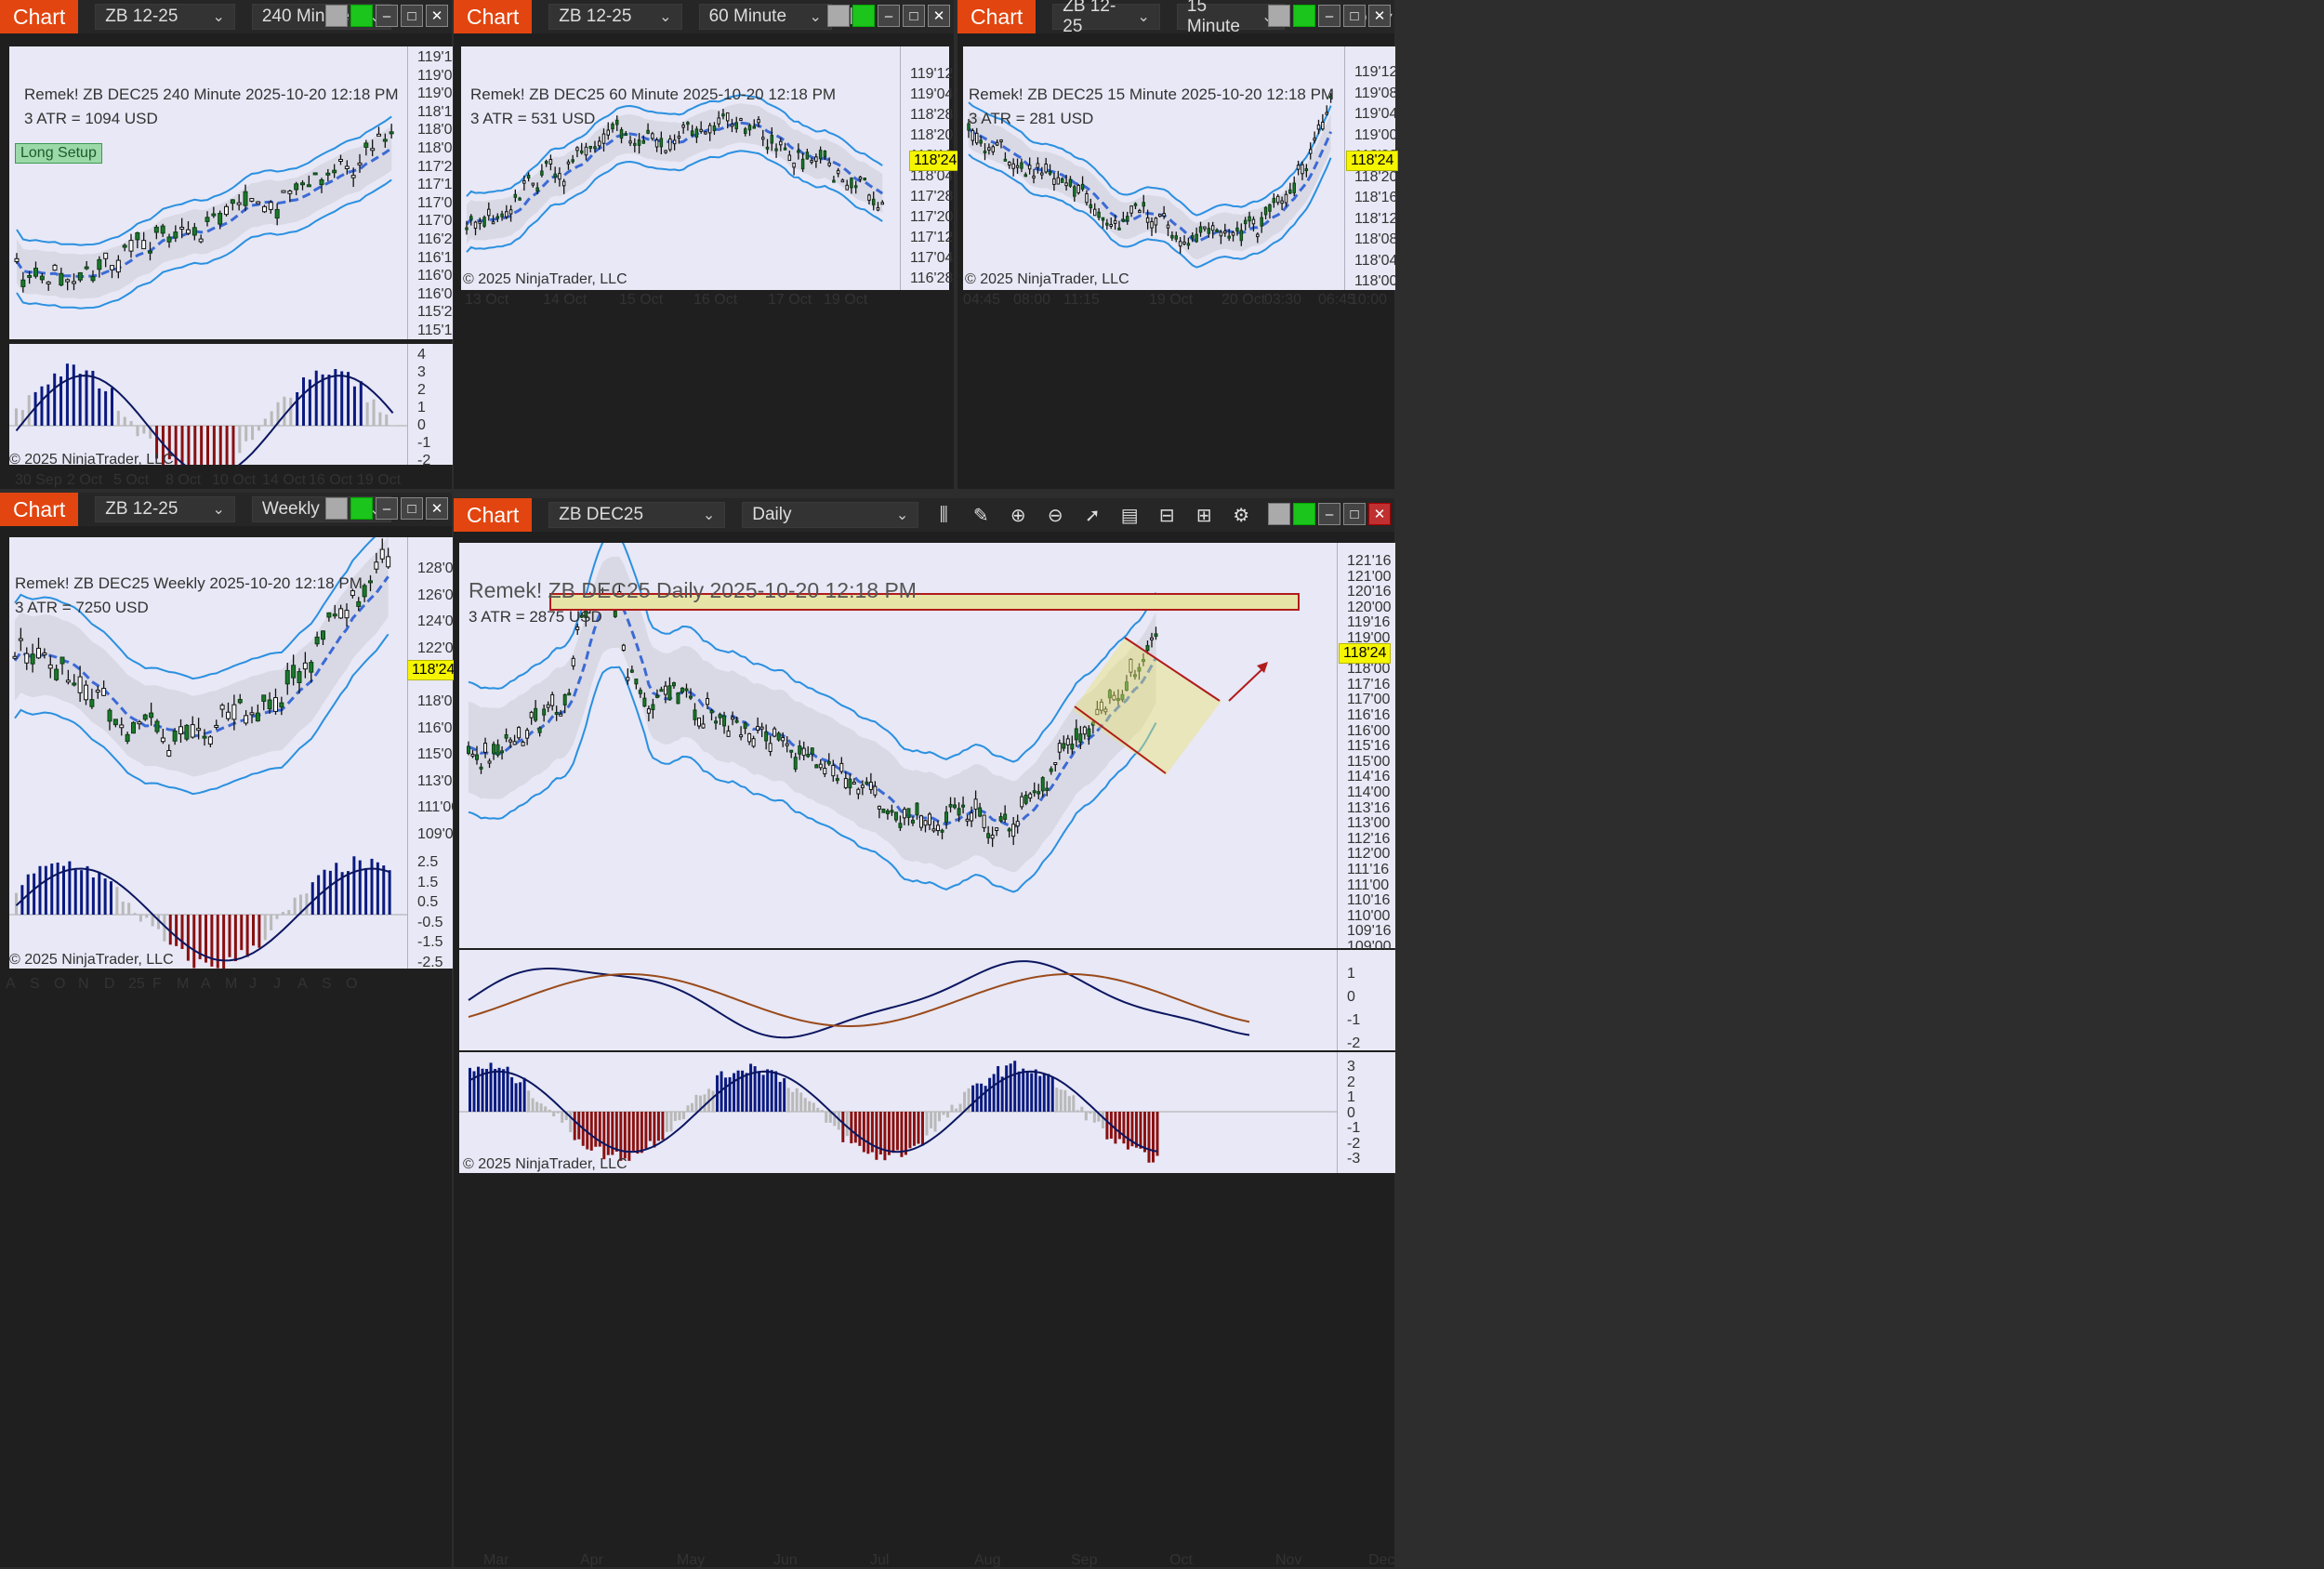 Image resolution: width=2324 pixels, height=1569 pixels. What do you see at coordinates (1129, 515) in the screenshot?
I see `data-box-icon: ▤` at bounding box center [1129, 515].